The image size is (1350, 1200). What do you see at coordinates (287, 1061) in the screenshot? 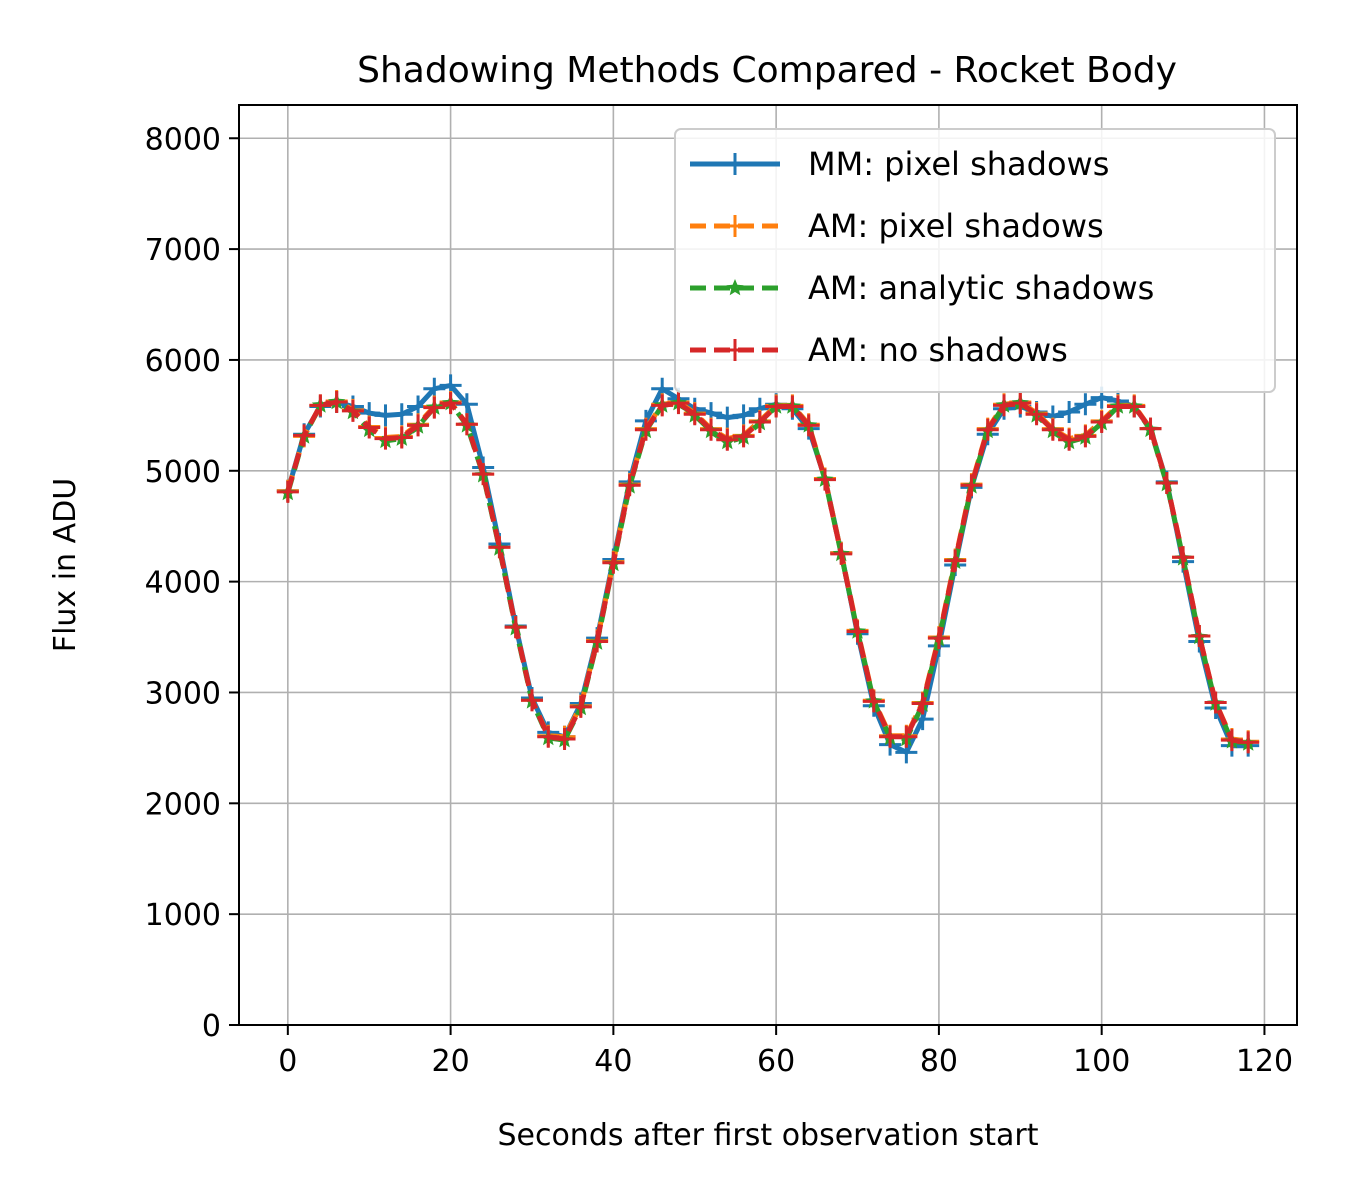
I see `x-tick-label: 0` at bounding box center [287, 1061].